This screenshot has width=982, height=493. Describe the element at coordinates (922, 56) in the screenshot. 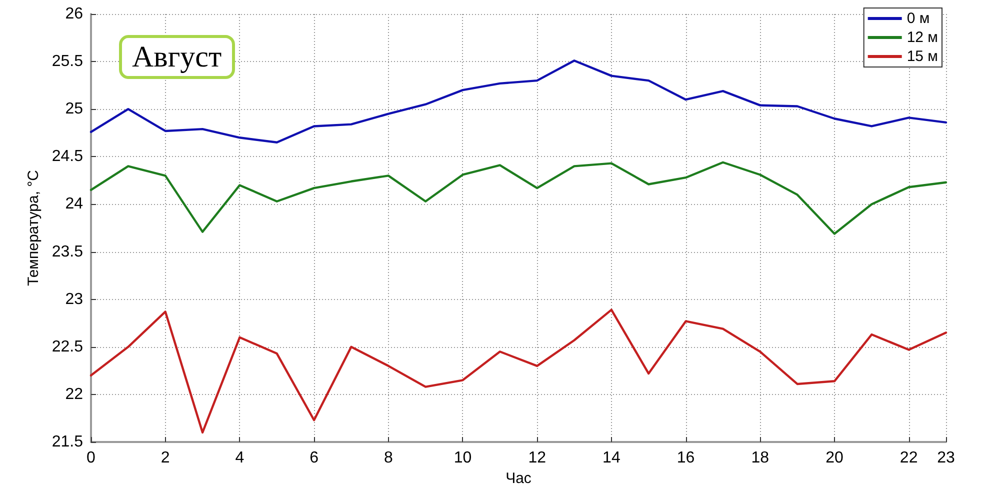

I see `legend-label: 15 м` at that location.